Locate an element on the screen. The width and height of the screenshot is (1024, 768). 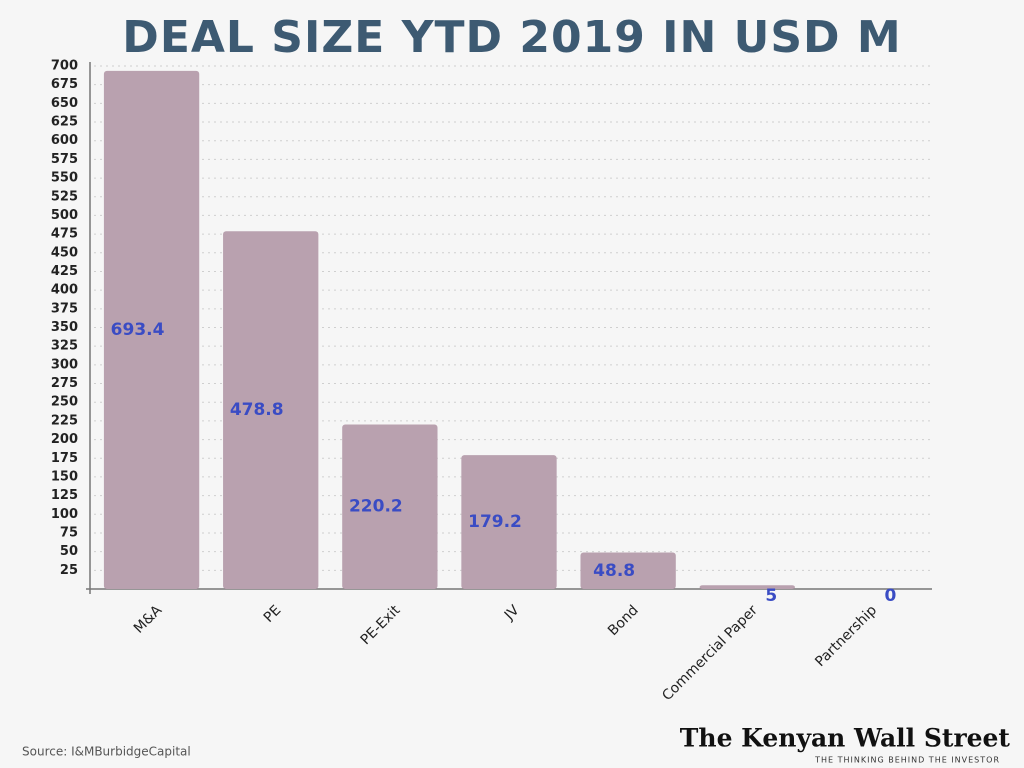
y-tick-label: 500 is located at coordinates (64, 215).